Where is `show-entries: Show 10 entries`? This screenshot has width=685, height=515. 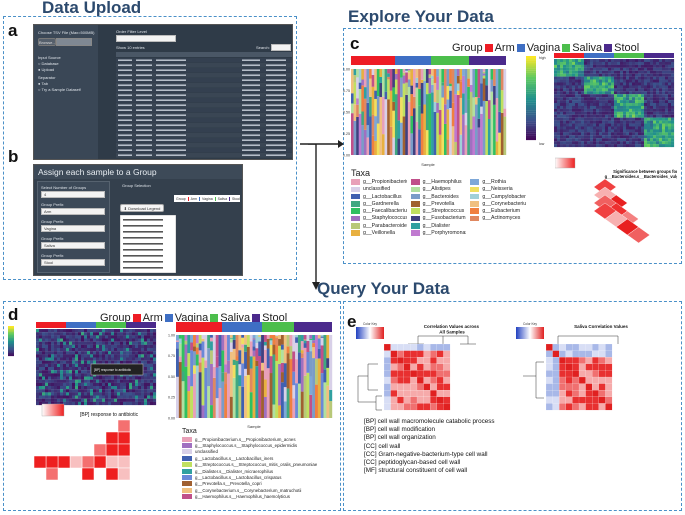 show-entries: Show 10 entries is located at coordinates (130, 47).